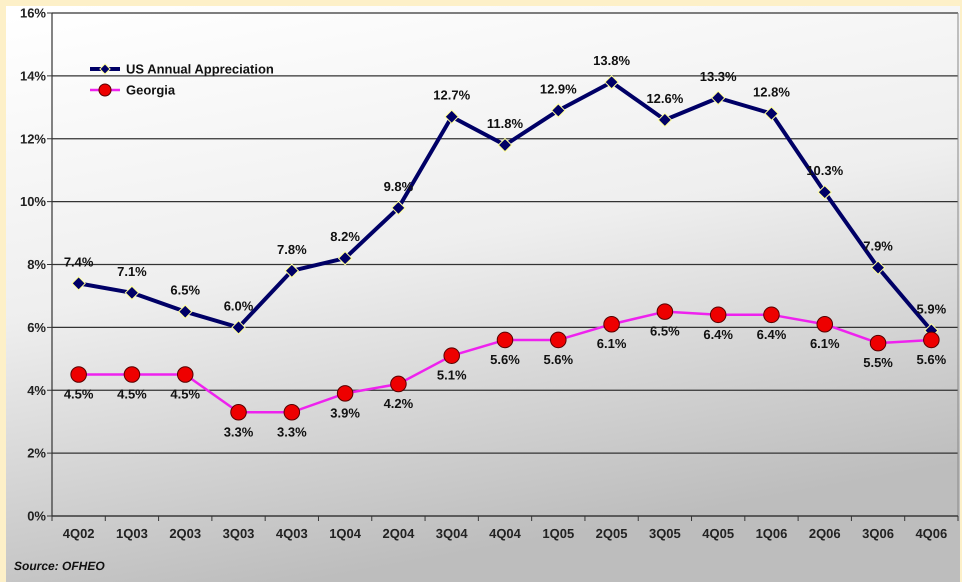  What do you see at coordinates (33, 76) in the screenshot?
I see `y-tick-label: 14%` at bounding box center [33, 76].